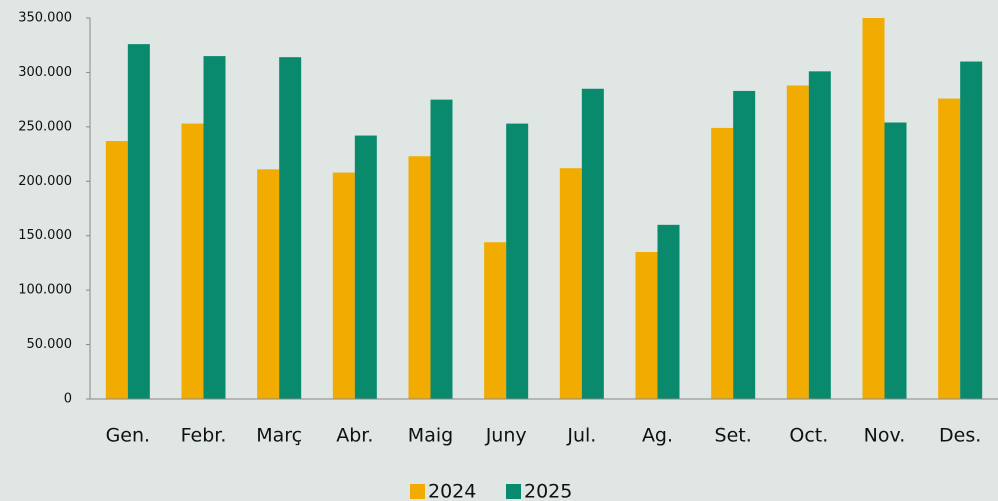 The image size is (998, 501). What do you see at coordinates (808, 436) in the screenshot?
I see `x-tick-label: Oct.` at bounding box center [808, 436].